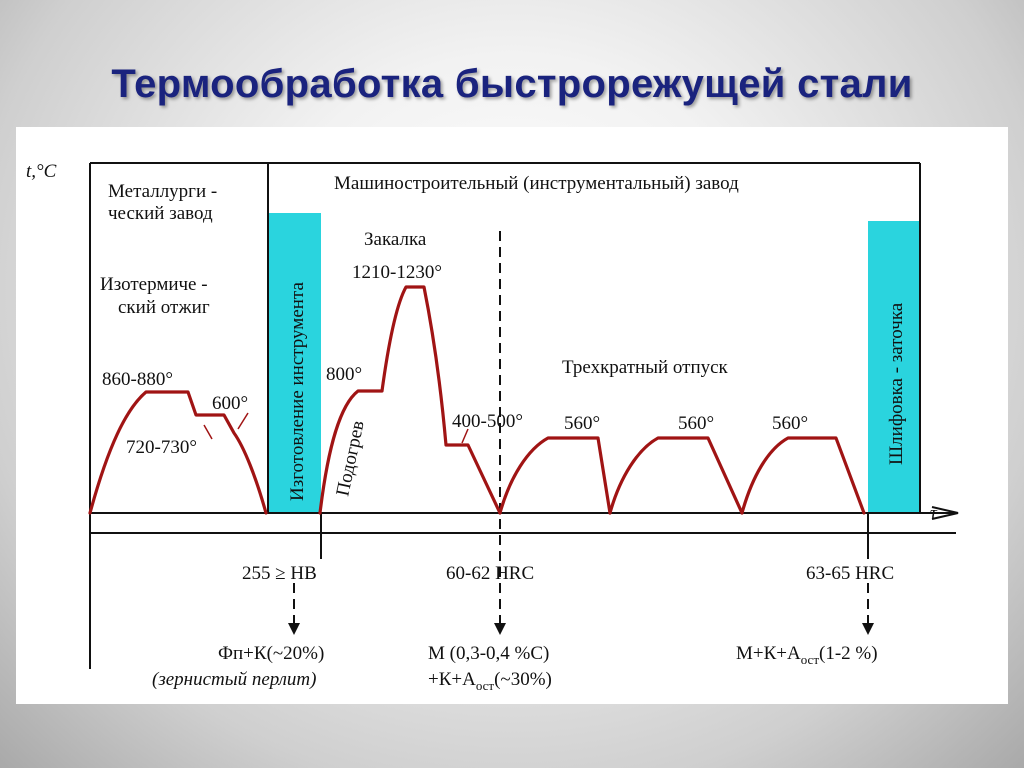 Image resolution: width=1024 pixels, height=768 pixels. Describe the element at coordinates (271, 653) in the screenshot. I see `anneal-structure-label: Фп+К(~20%)` at that location.